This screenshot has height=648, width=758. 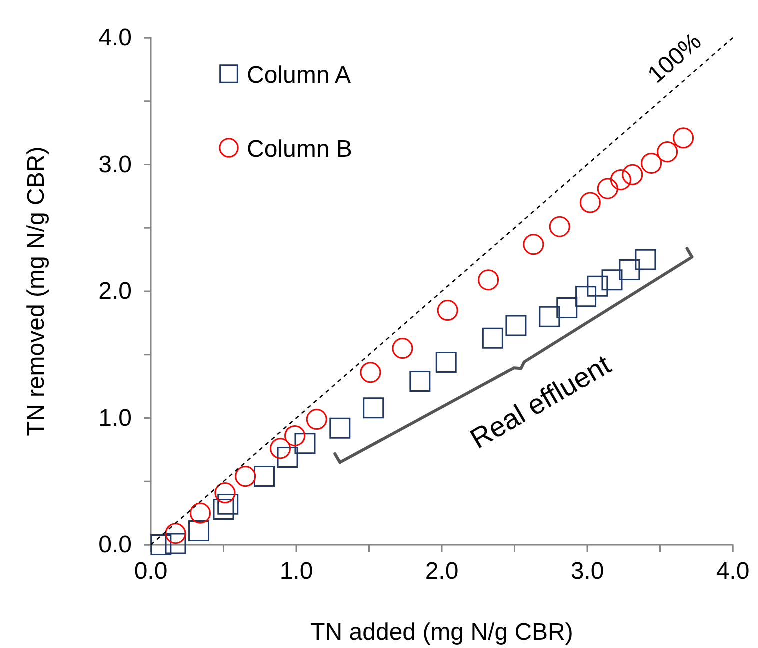 I want to click on y-tick-label: 0.0, so click(x=115, y=545).